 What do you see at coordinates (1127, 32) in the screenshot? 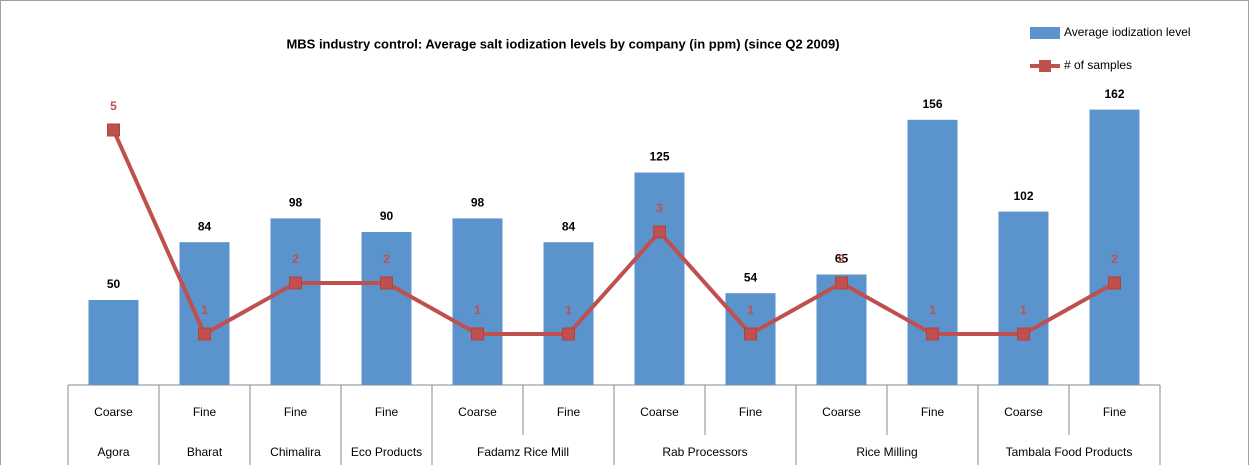
I see `legend-label: Average iodization level` at bounding box center [1127, 32].